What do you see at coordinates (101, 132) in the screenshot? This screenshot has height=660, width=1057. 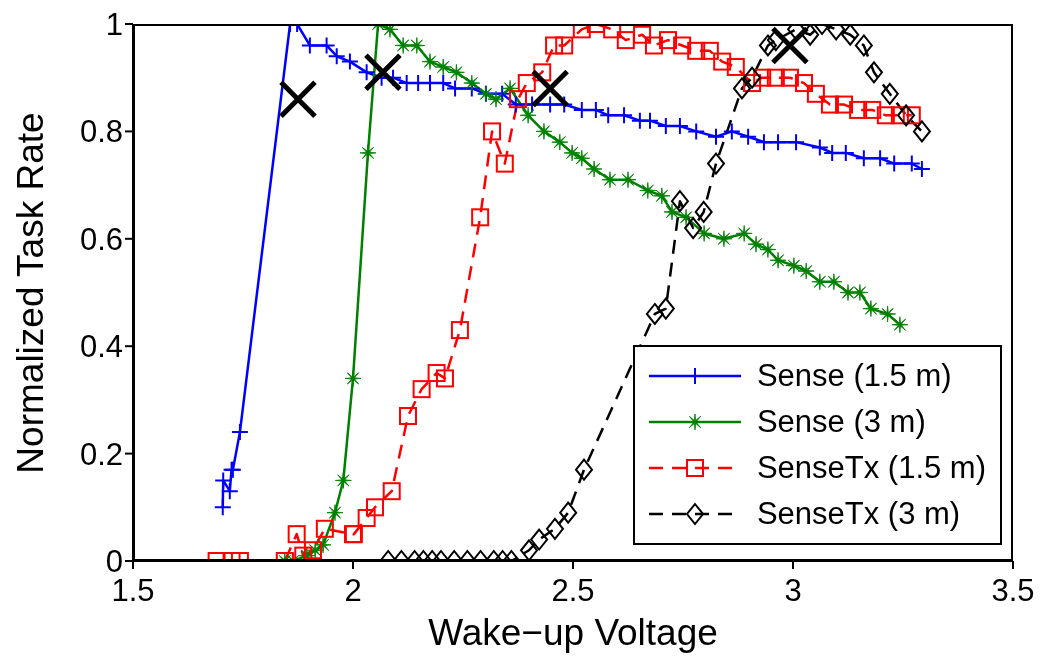 I see `y-tick-label: 0.8` at bounding box center [101, 132].